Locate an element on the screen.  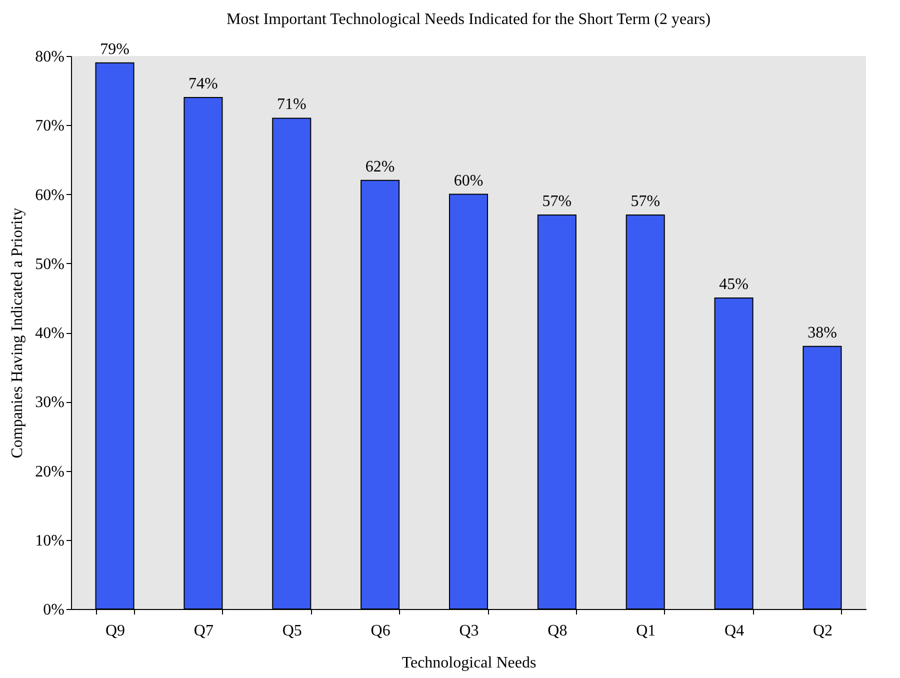
chart-title: Most Important Technological Needs Indicated for the Short Term (2 years) is located at coordinates (468, 19).